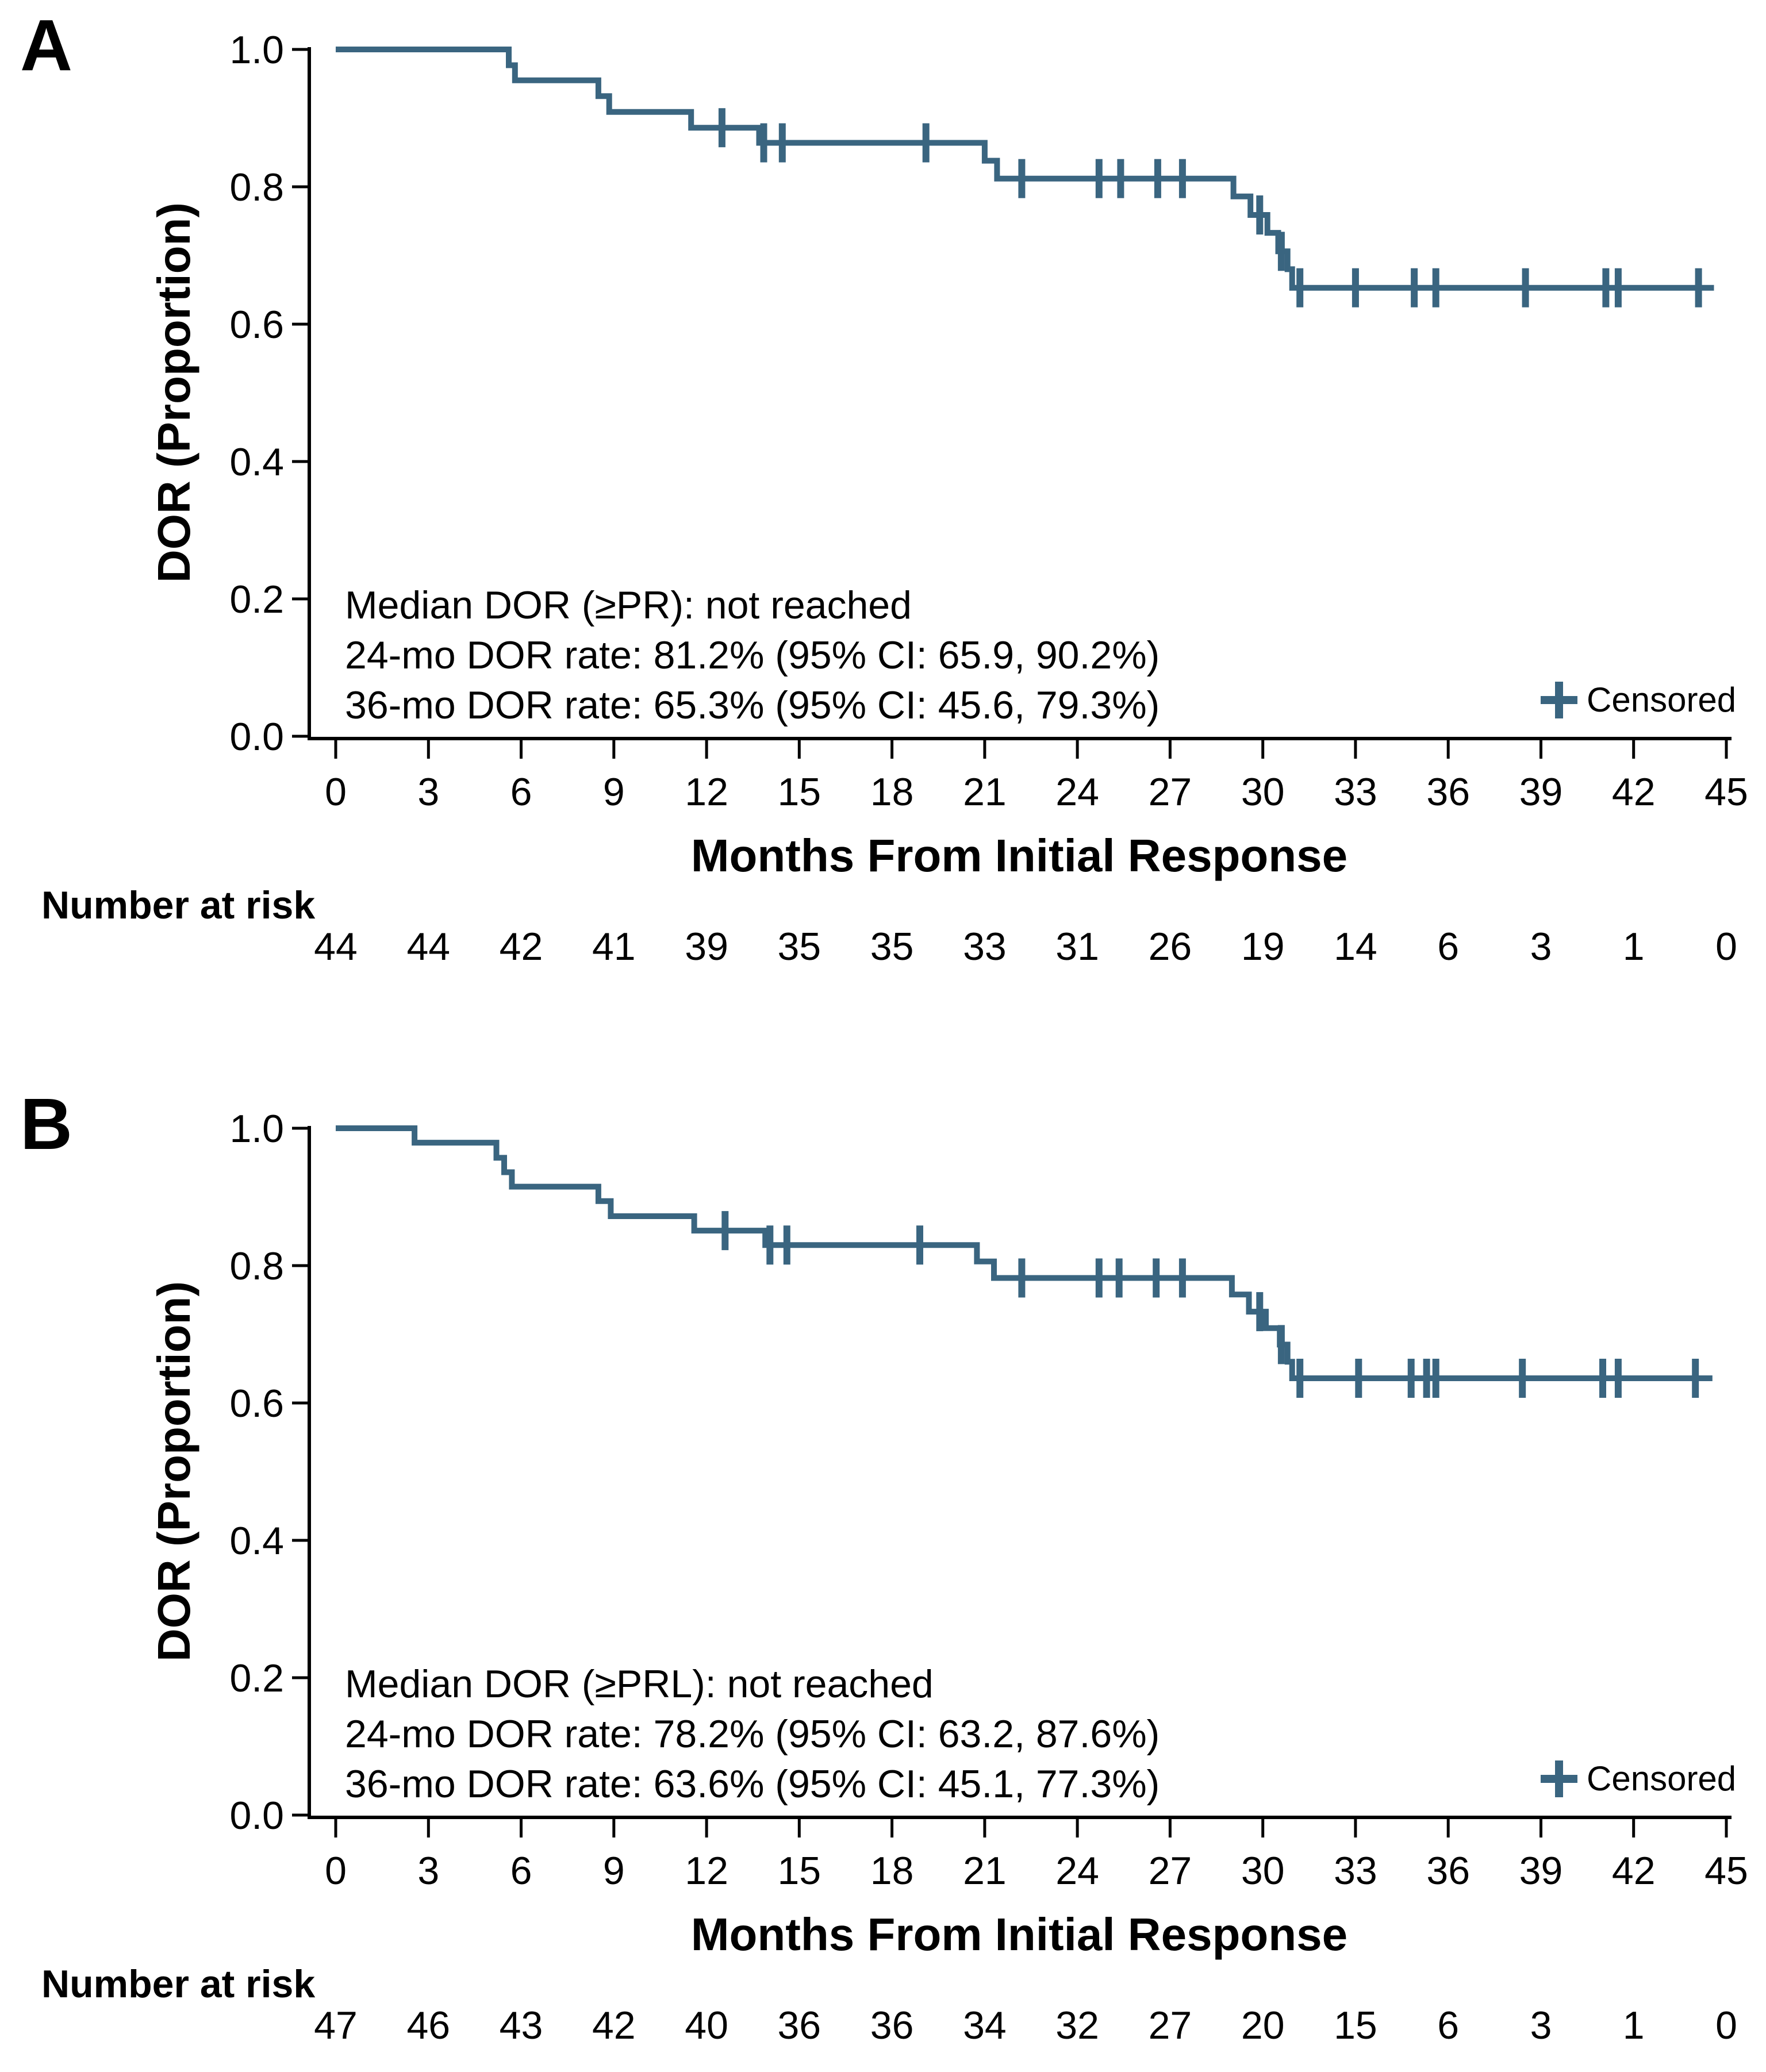 The image size is (1766, 2072). Describe the element at coordinates (892, 792) in the screenshot. I see `x-tick-label: 18` at that location.